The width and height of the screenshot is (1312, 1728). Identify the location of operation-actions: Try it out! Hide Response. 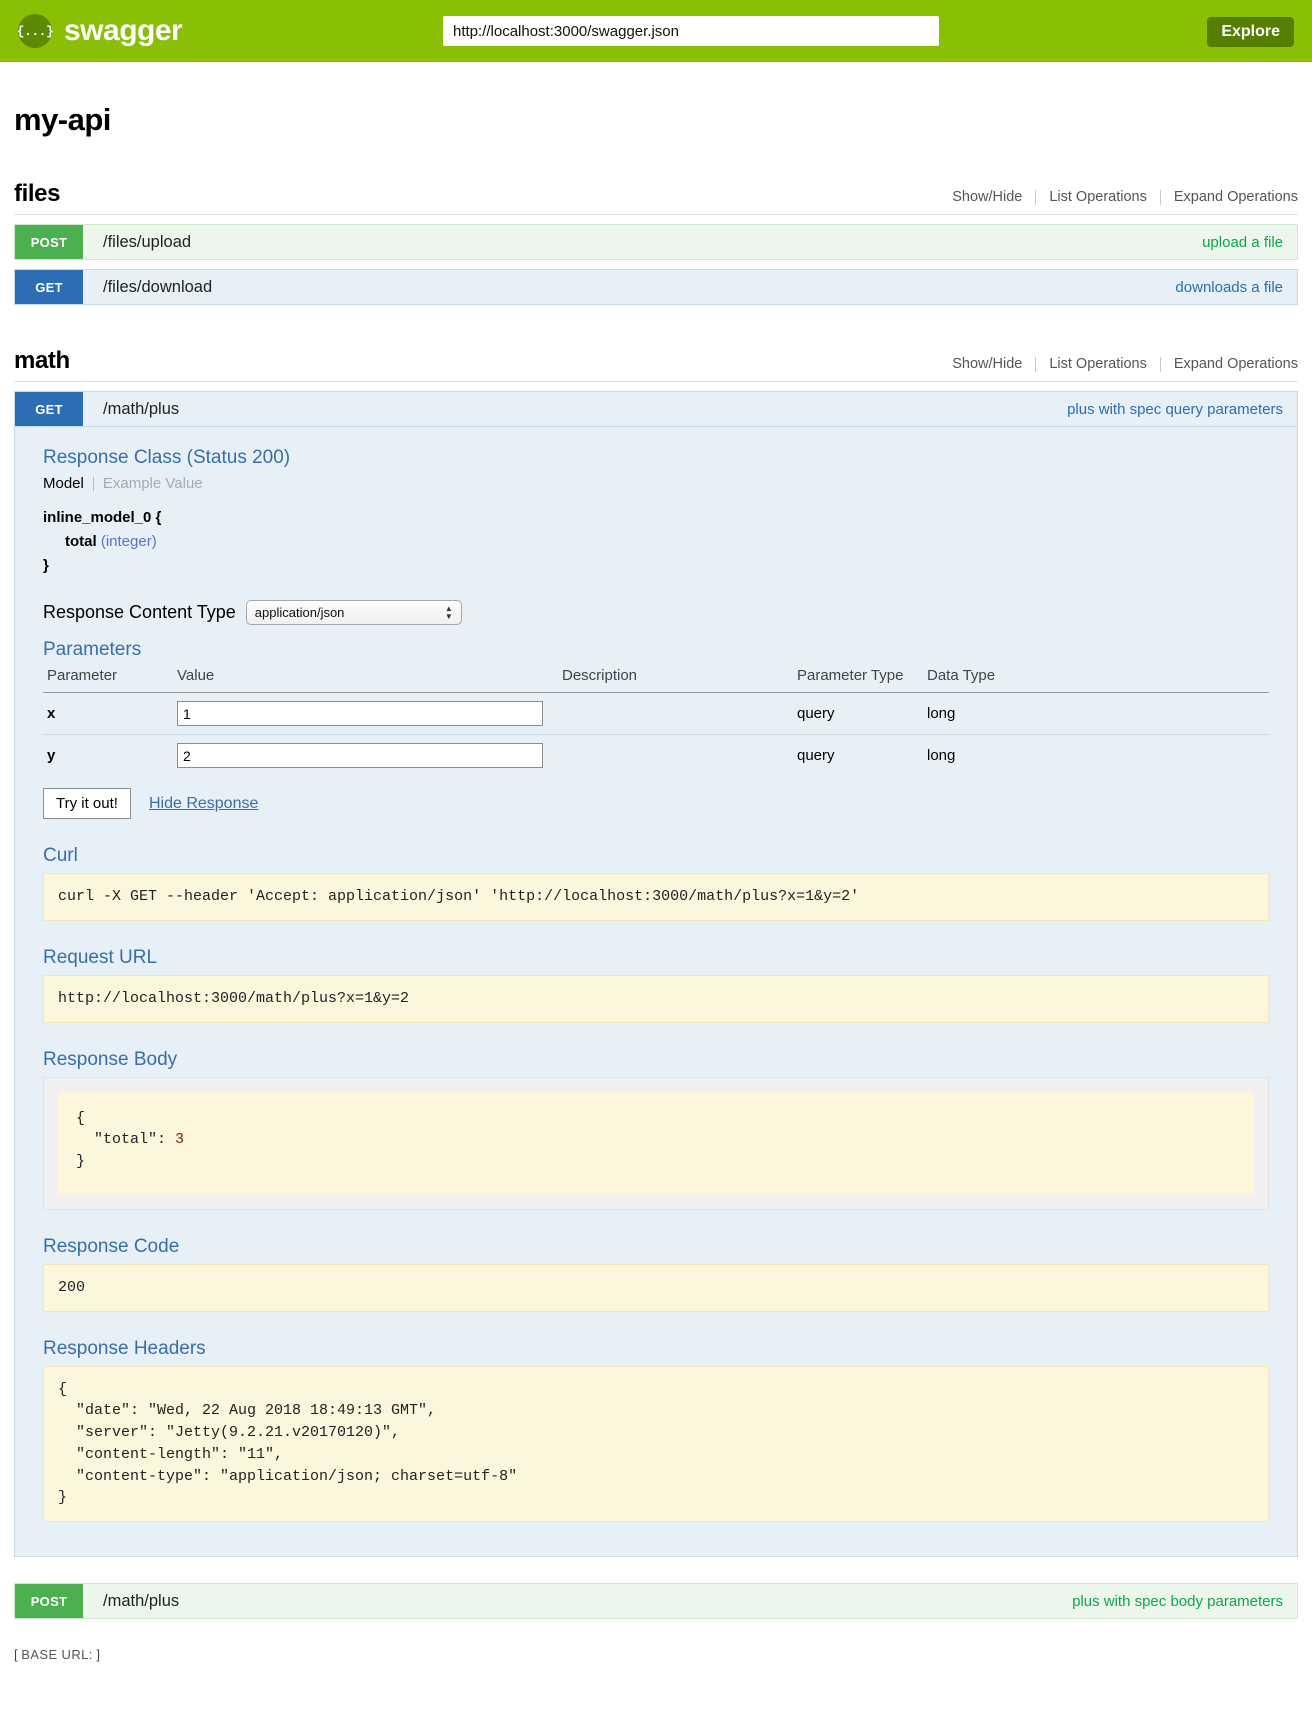
(656, 803).